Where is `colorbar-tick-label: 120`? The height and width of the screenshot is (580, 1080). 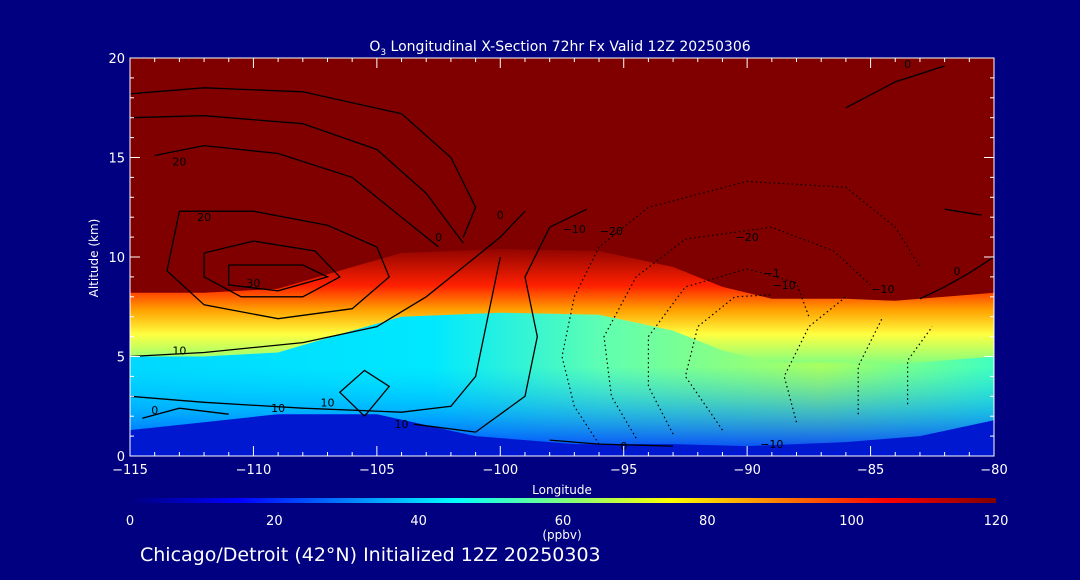 colorbar-tick-label: 120 is located at coordinates (996, 521).